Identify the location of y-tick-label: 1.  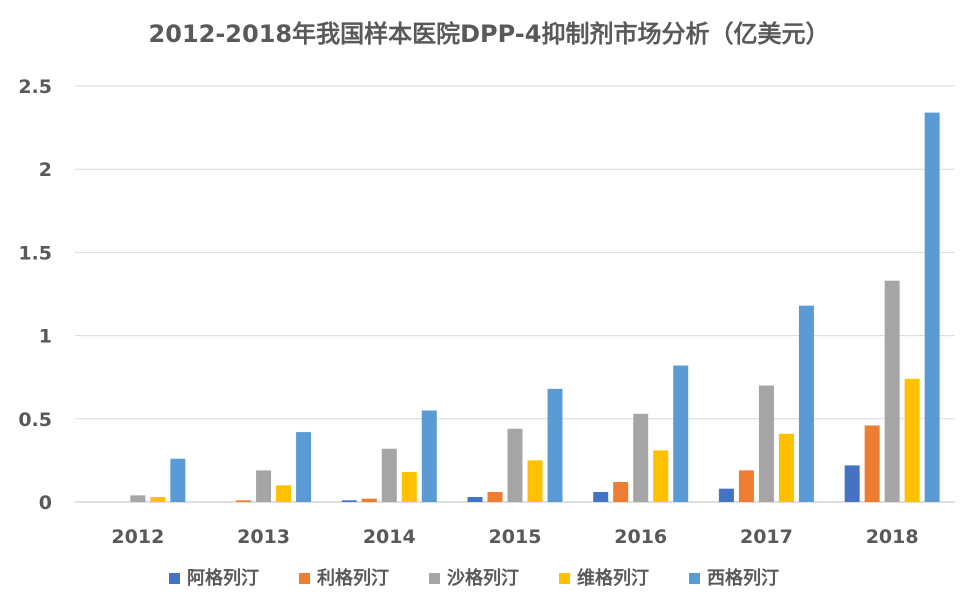
(45, 337).